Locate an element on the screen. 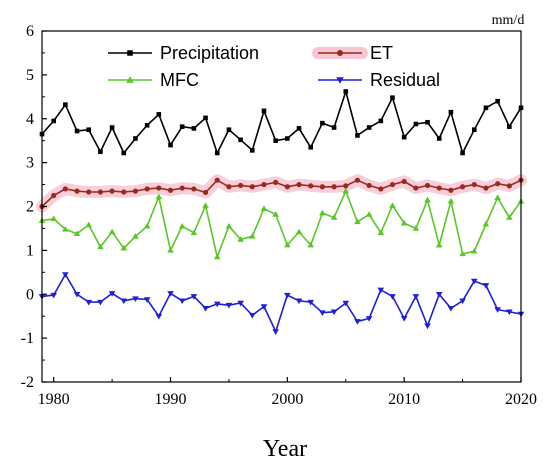  x-axis-title: Year is located at coordinates (285, 449).